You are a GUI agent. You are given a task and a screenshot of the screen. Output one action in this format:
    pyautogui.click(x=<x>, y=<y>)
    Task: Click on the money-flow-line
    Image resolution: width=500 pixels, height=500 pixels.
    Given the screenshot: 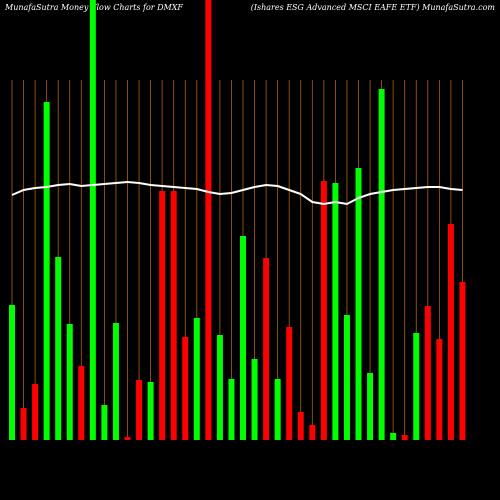 What is the action you would take?
    pyautogui.click(x=237, y=193)
    